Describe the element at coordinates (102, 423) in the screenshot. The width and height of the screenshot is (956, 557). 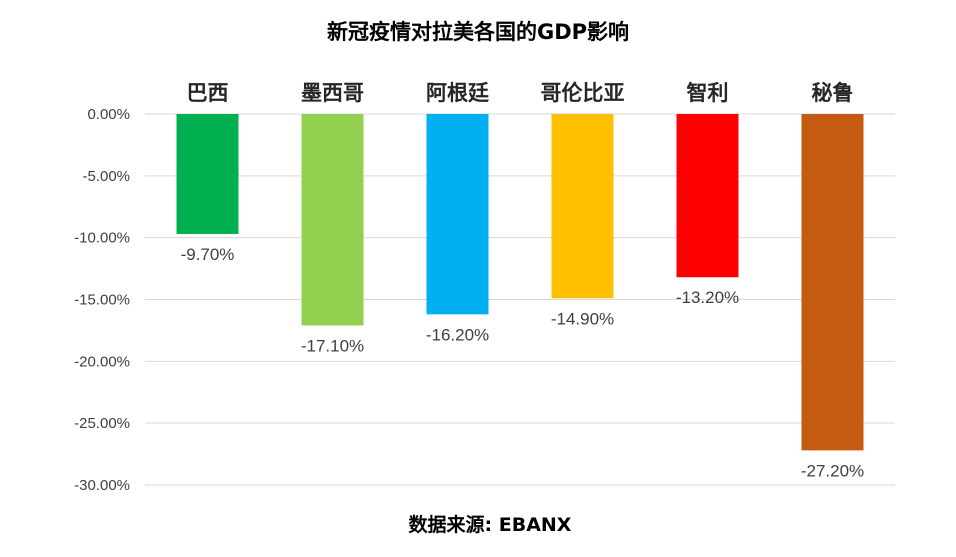
I see `y-tick-label: -25.00%` at that location.